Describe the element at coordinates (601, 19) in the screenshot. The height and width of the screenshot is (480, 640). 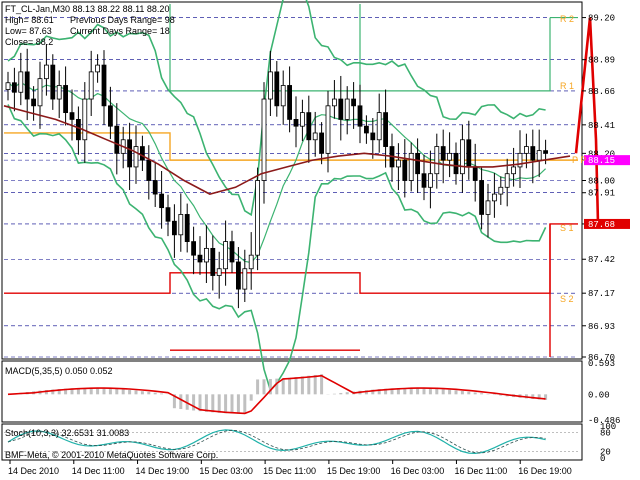
I see `y-tick-label: 89.20` at that location.